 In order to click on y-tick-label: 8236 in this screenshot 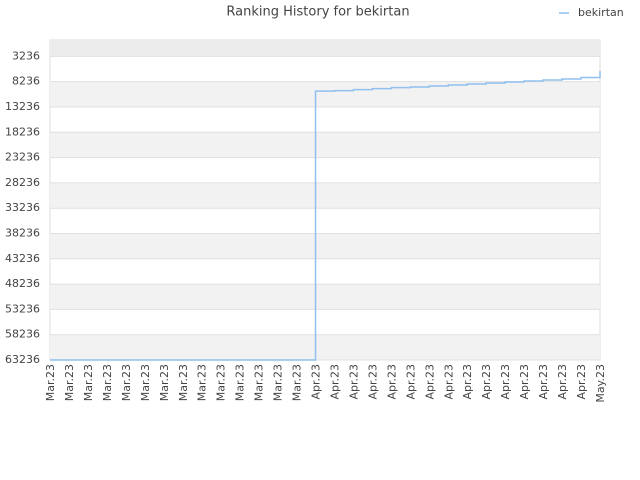, I will do `click(26, 81)`.